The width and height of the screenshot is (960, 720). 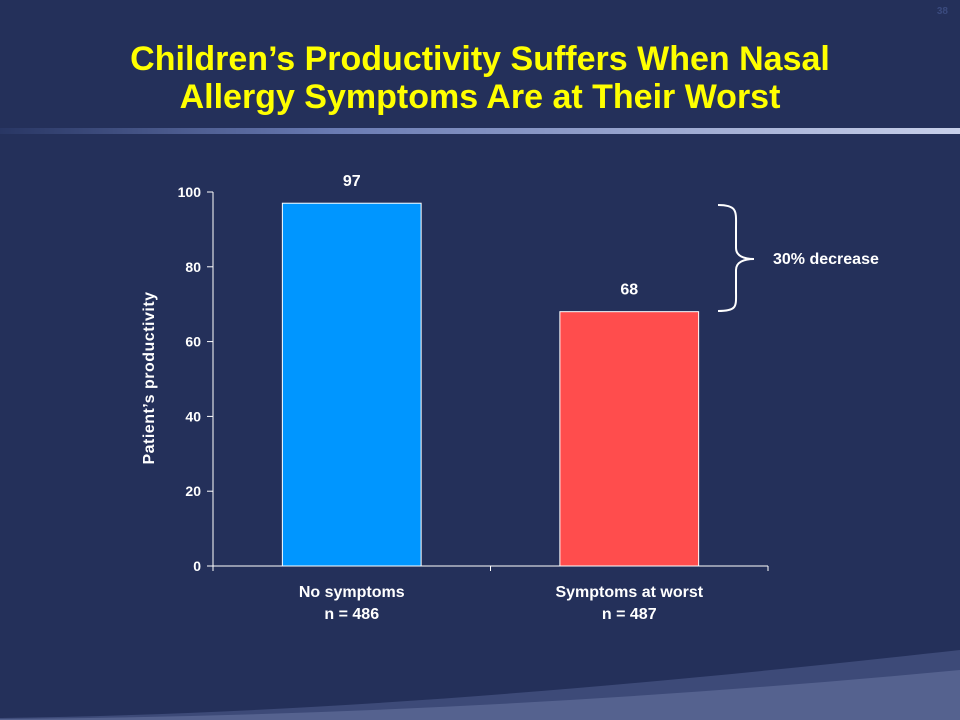 What do you see at coordinates (736, 258) in the screenshot?
I see `brace-icon` at bounding box center [736, 258].